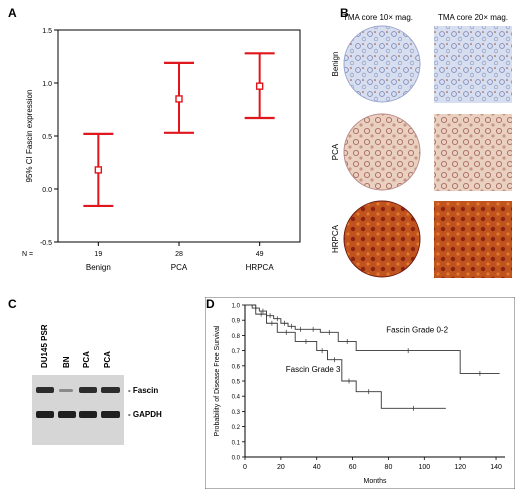 This screenshot has width=520, height=489. I want to click on micrograph-pca-20x, so click(473, 152).